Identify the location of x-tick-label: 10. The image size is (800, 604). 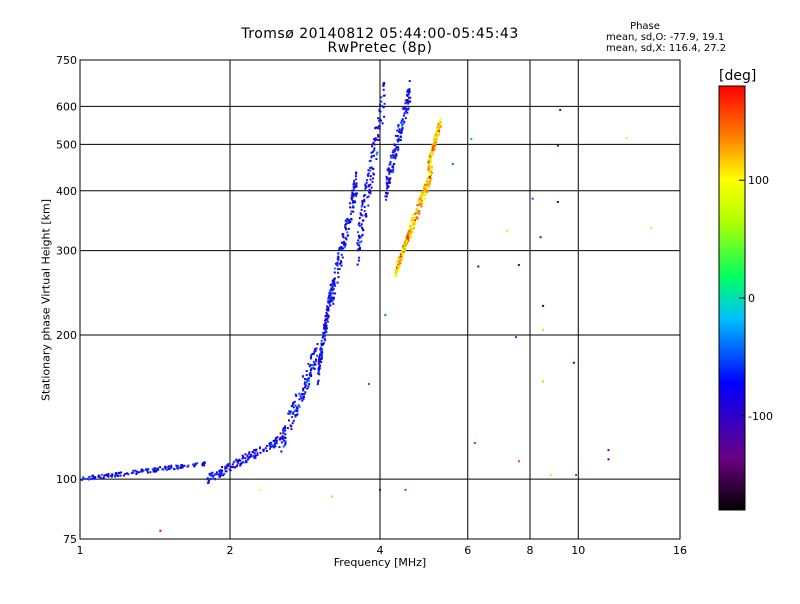
(578, 550).